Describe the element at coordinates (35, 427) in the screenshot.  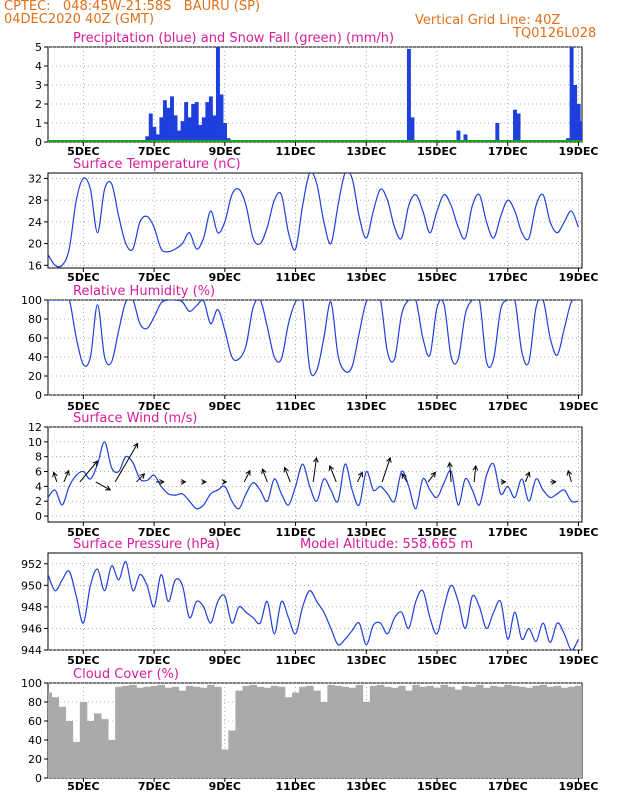
I see `y-tick-label: 12` at that location.